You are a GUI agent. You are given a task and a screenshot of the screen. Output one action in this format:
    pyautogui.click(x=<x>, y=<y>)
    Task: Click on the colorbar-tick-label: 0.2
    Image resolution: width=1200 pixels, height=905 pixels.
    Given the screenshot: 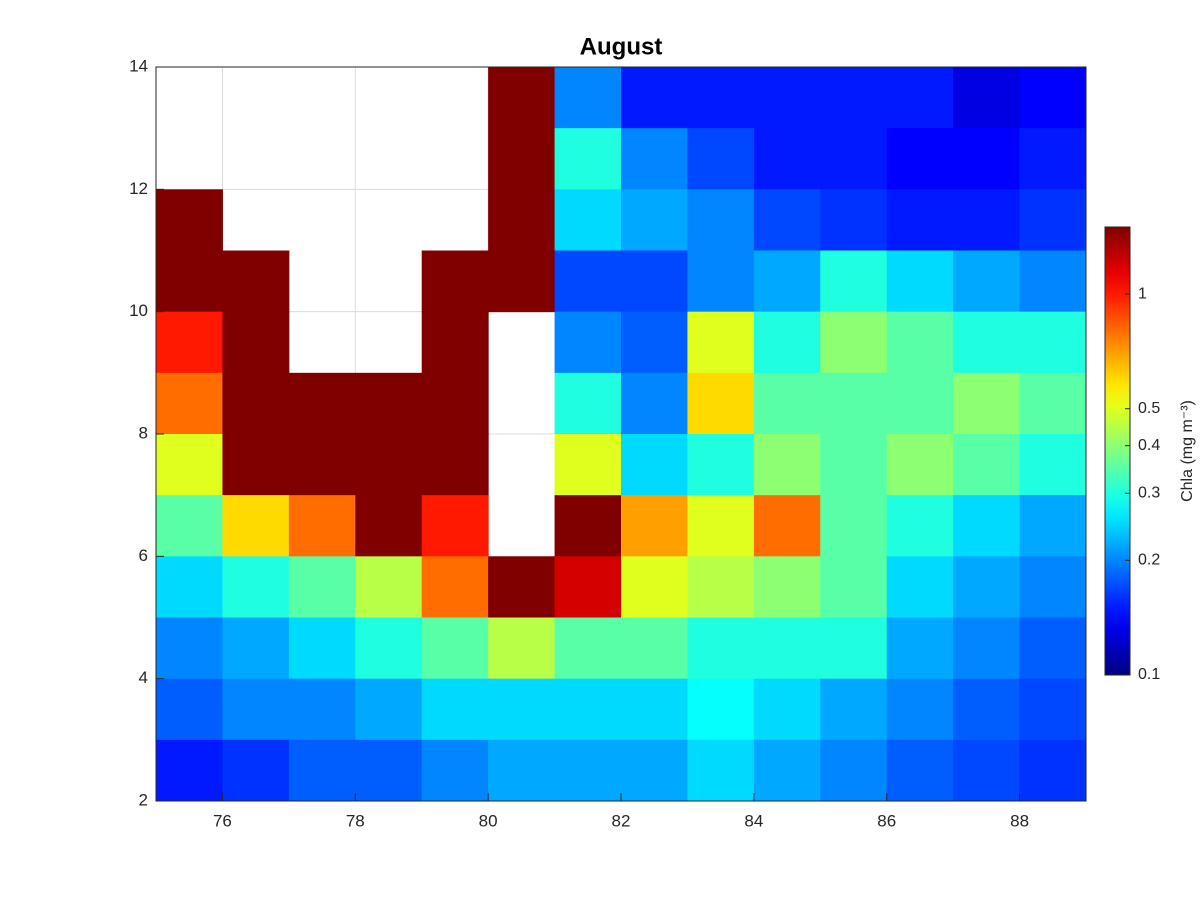 What is the action you would take?
    pyautogui.click(x=1149, y=560)
    